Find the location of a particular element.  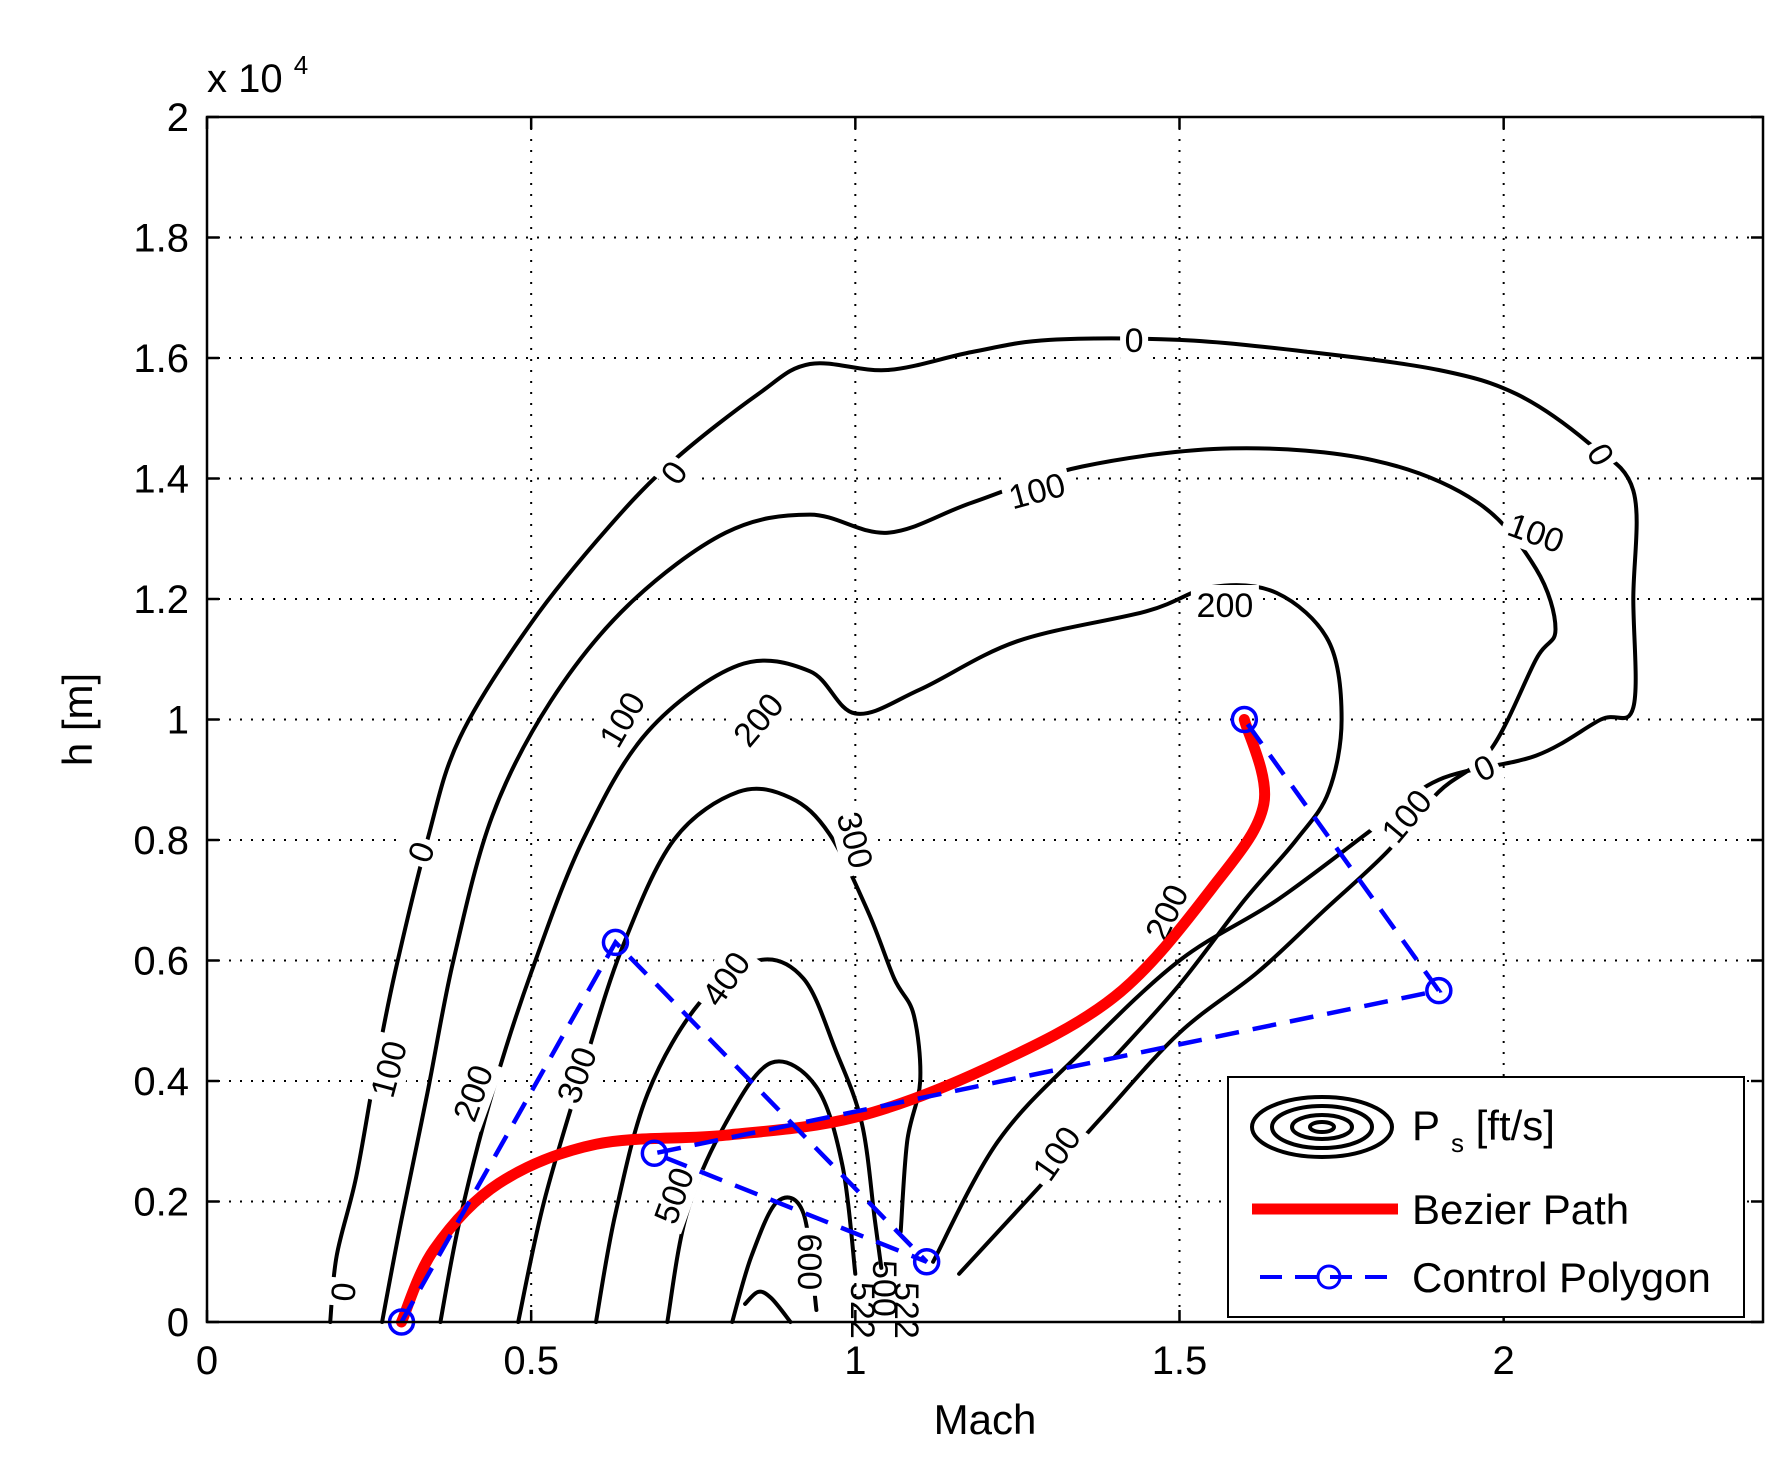

legend-entry-ps: P s [ft/s] is located at coordinates (1483, 1131).